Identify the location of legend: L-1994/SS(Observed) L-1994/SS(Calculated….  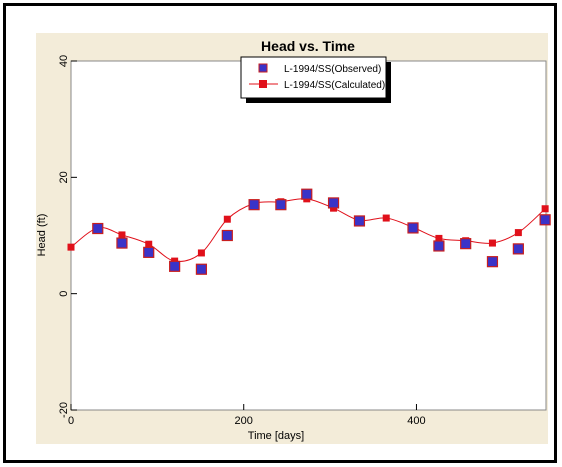
(315, 79).